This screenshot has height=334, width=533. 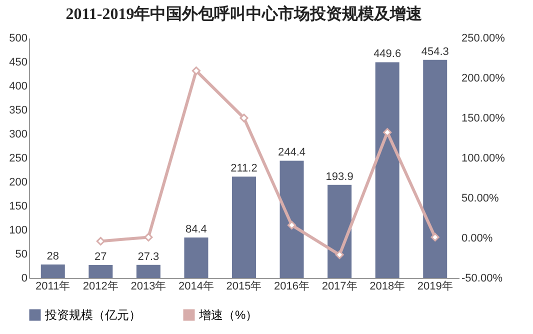 I want to click on x-tick-label: 2012年, so click(x=100, y=286).